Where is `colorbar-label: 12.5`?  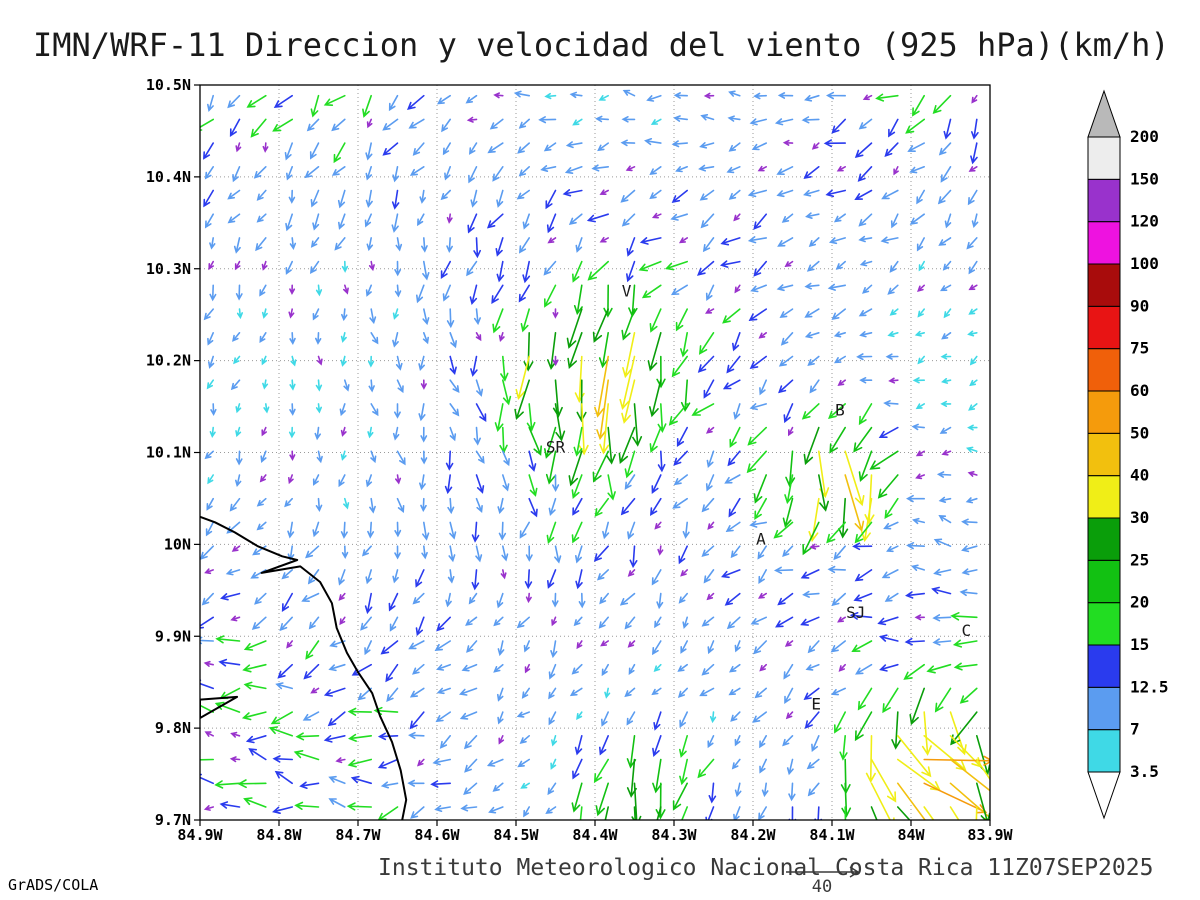
colorbar-label: 12.5 is located at coordinates (1149, 686).